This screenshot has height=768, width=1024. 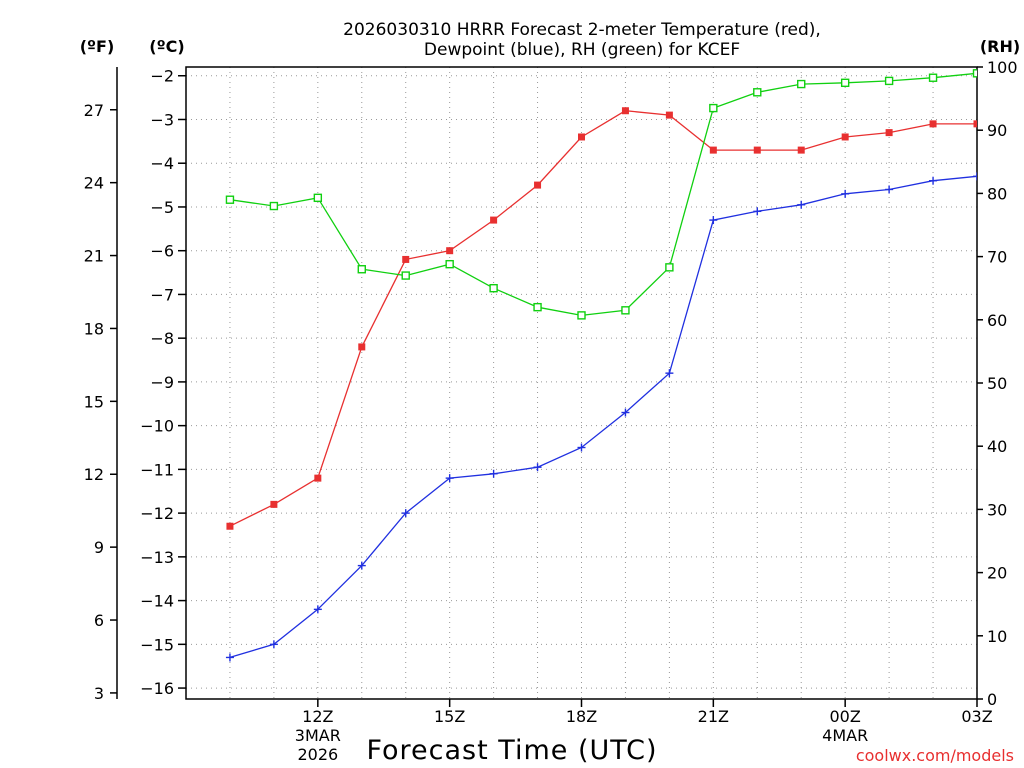 What do you see at coordinates (162, 251) in the screenshot?
I see `celsius-tick-label: −6` at bounding box center [162, 251].